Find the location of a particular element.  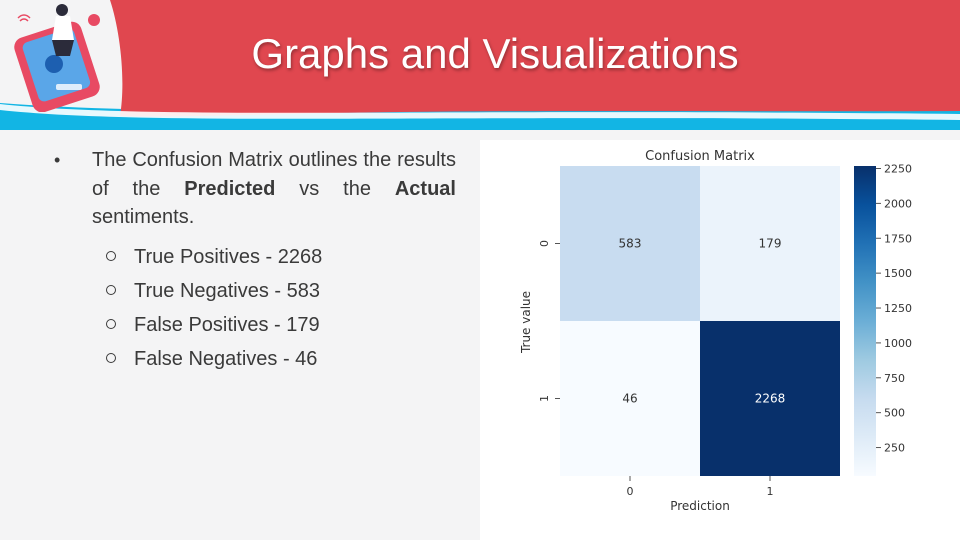

cell-value-label: 179 is located at coordinates (770, 244).